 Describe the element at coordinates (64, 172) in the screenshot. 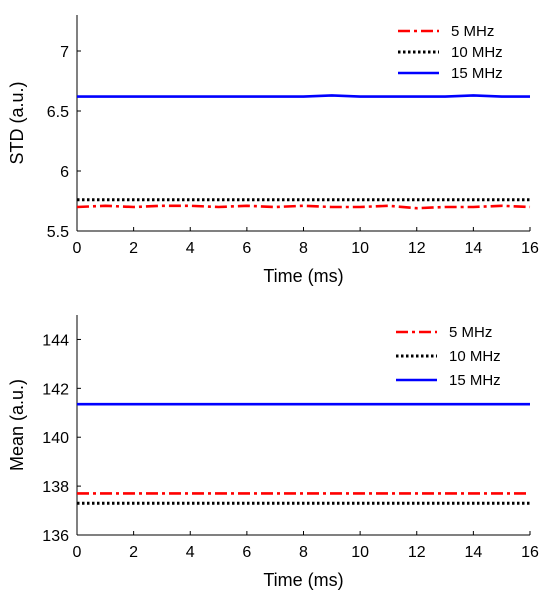

I see `y-tick-label: 6` at that location.